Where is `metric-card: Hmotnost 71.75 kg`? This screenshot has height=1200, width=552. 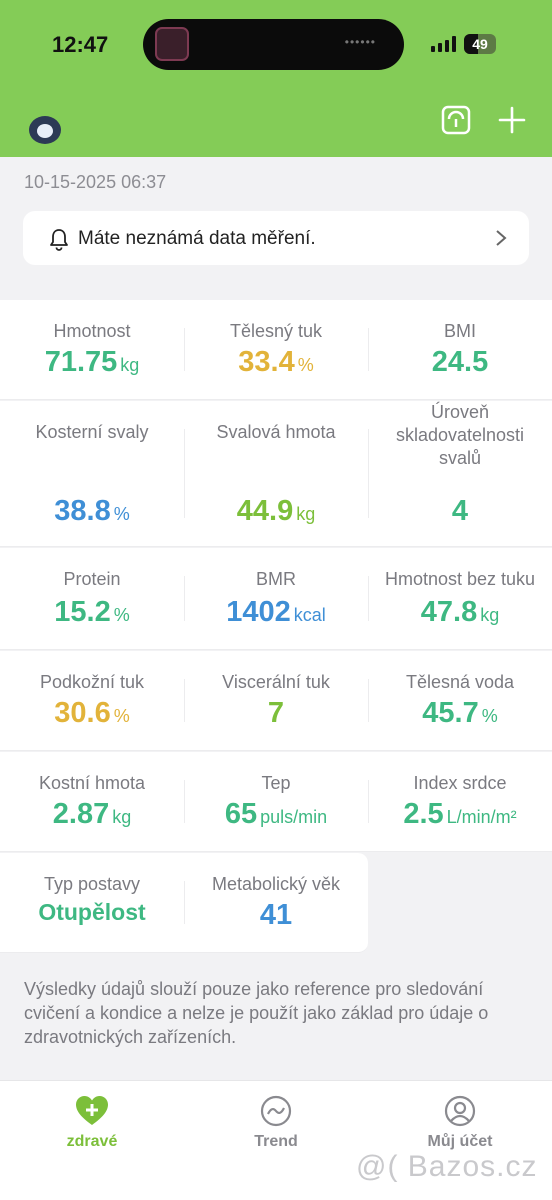
metric-card: Hmotnost 71.75 kg is located at coordinates (92, 349).